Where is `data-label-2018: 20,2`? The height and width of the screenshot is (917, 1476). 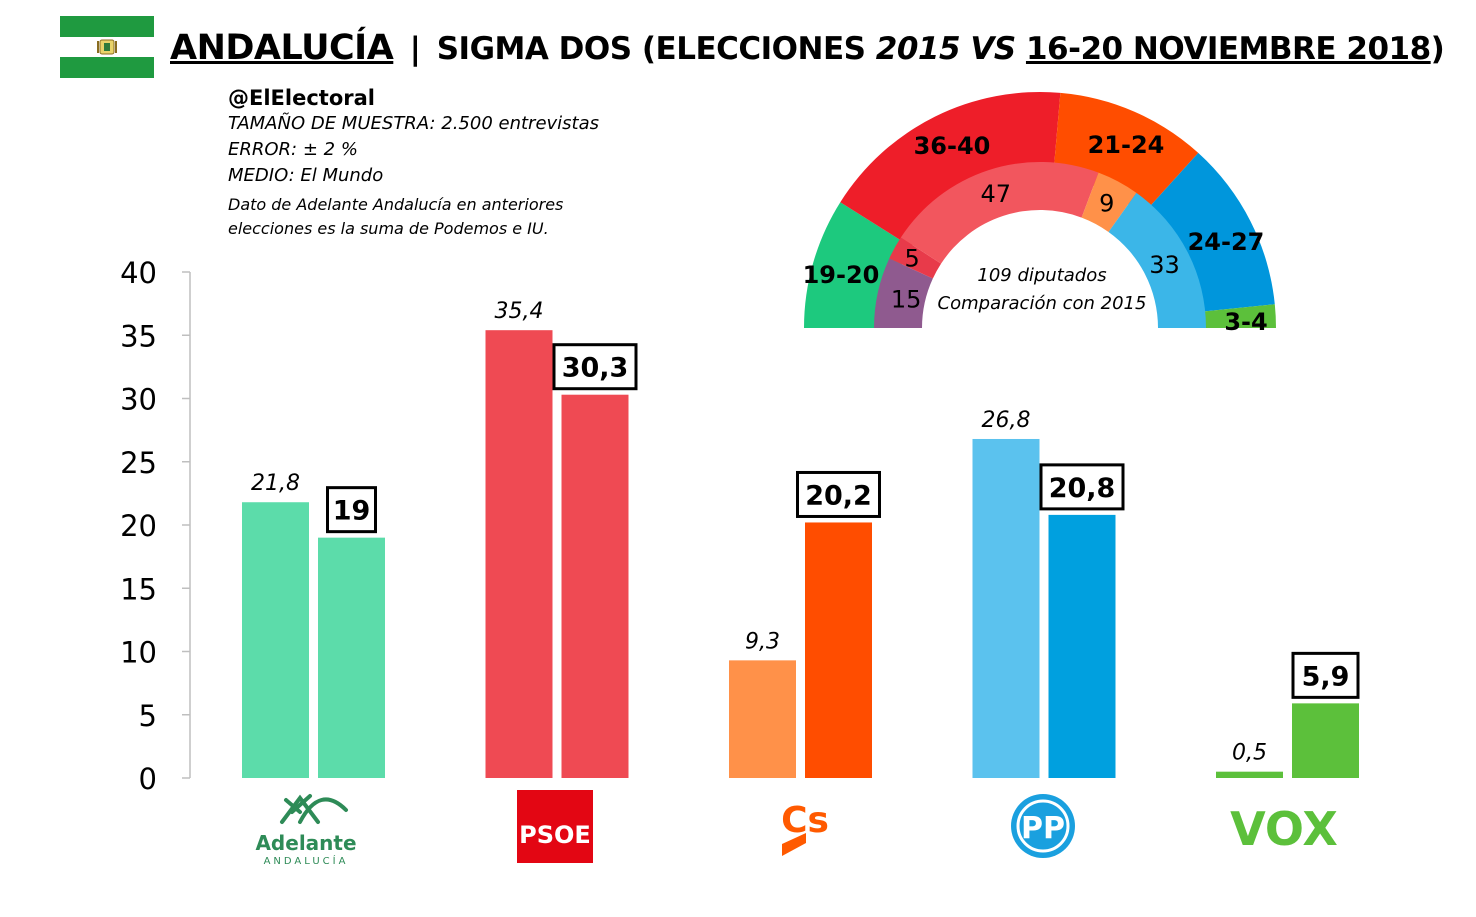
data-label-2018: 20,2 is located at coordinates (838, 495).